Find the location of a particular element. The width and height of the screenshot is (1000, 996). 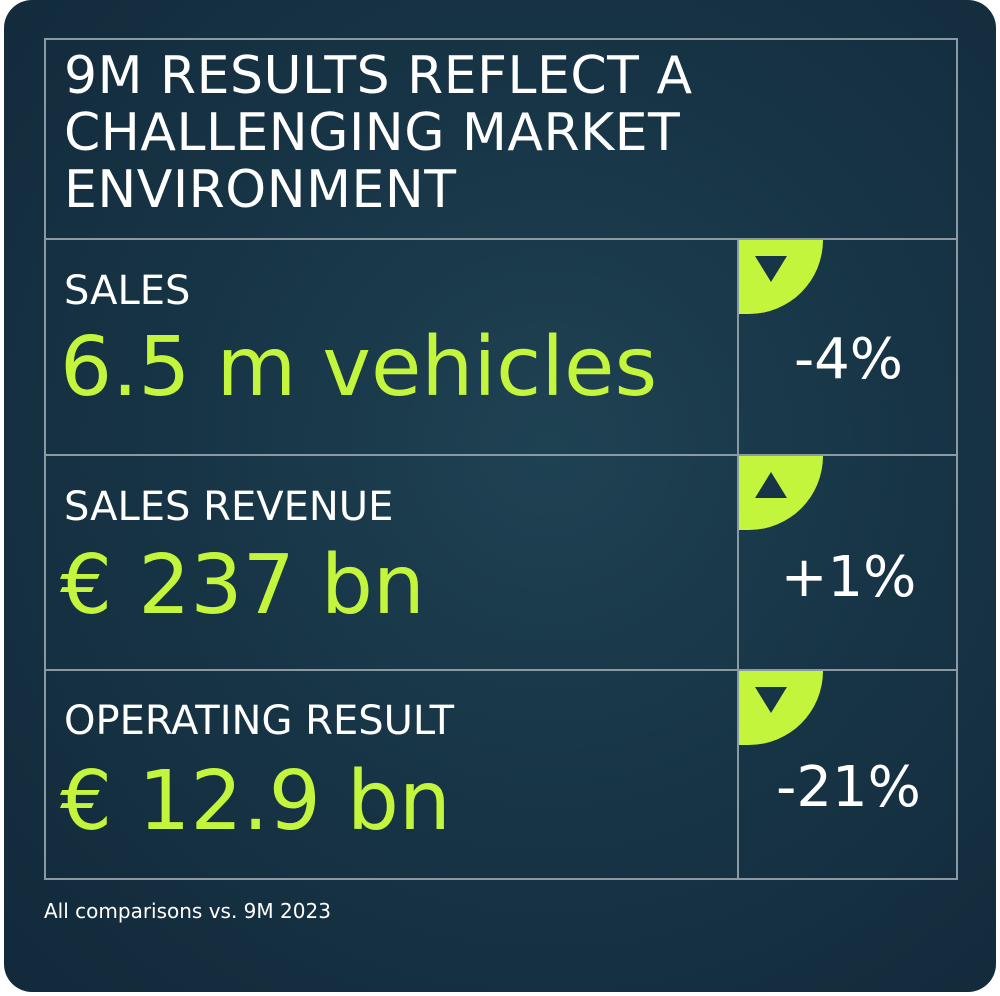

operating-result-value: € 12.9 bn is located at coordinates (255, 801).